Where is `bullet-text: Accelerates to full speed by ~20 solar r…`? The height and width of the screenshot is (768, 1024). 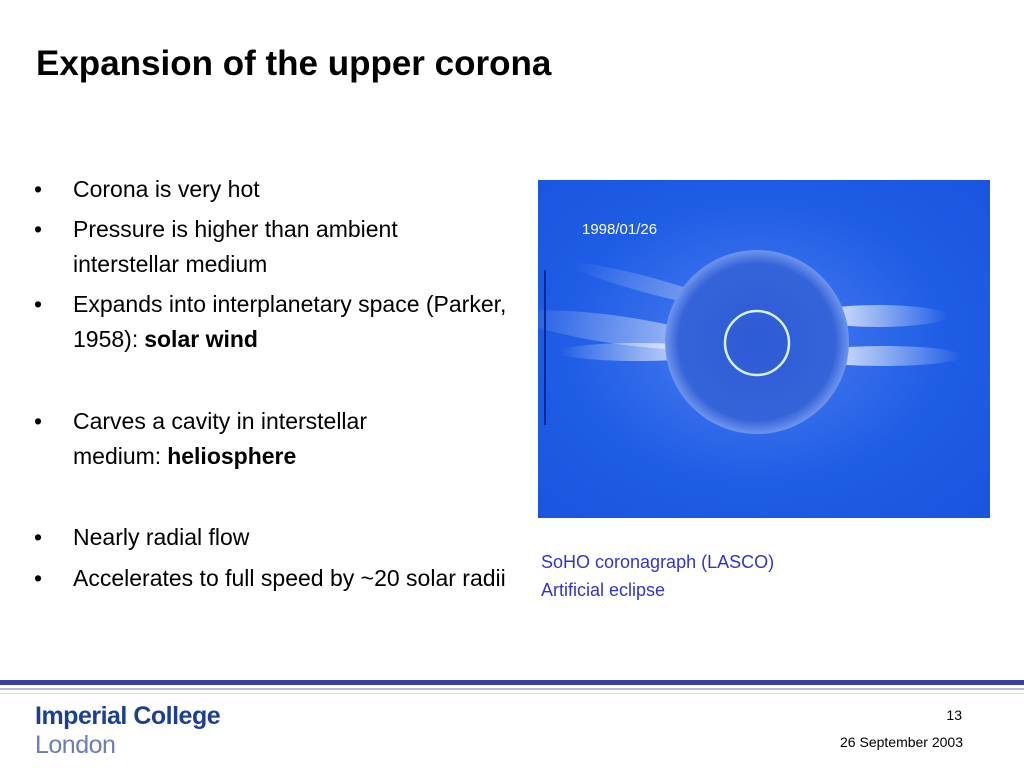 bullet-text: Accelerates to full speed by ~20 solar r… is located at coordinates (289, 578).